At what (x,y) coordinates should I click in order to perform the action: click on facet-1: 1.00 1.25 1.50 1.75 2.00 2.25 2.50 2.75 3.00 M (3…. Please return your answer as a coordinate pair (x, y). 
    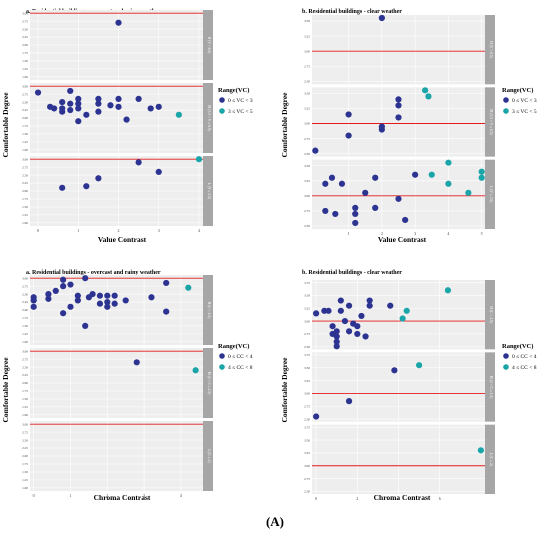
    Looking at the image, I should click on (117, 118).